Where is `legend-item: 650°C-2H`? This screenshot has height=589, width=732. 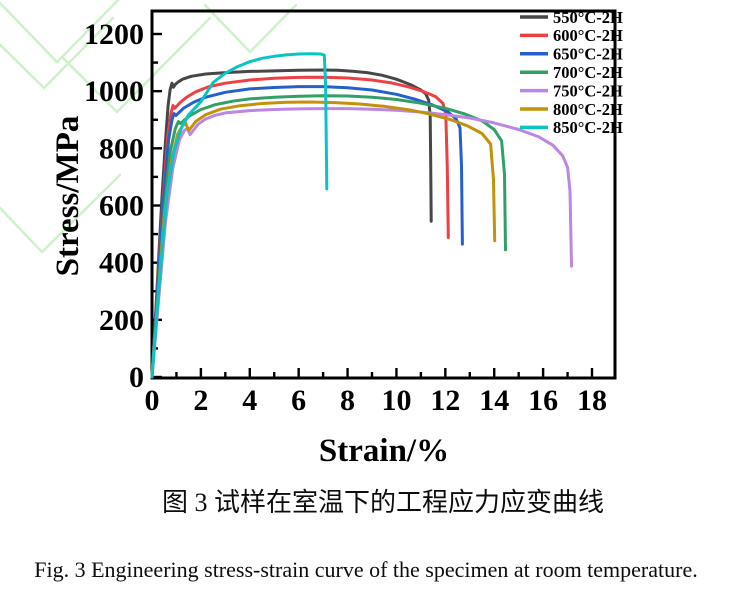 legend-item: 650°C-2H is located at coordinates (571, 54).